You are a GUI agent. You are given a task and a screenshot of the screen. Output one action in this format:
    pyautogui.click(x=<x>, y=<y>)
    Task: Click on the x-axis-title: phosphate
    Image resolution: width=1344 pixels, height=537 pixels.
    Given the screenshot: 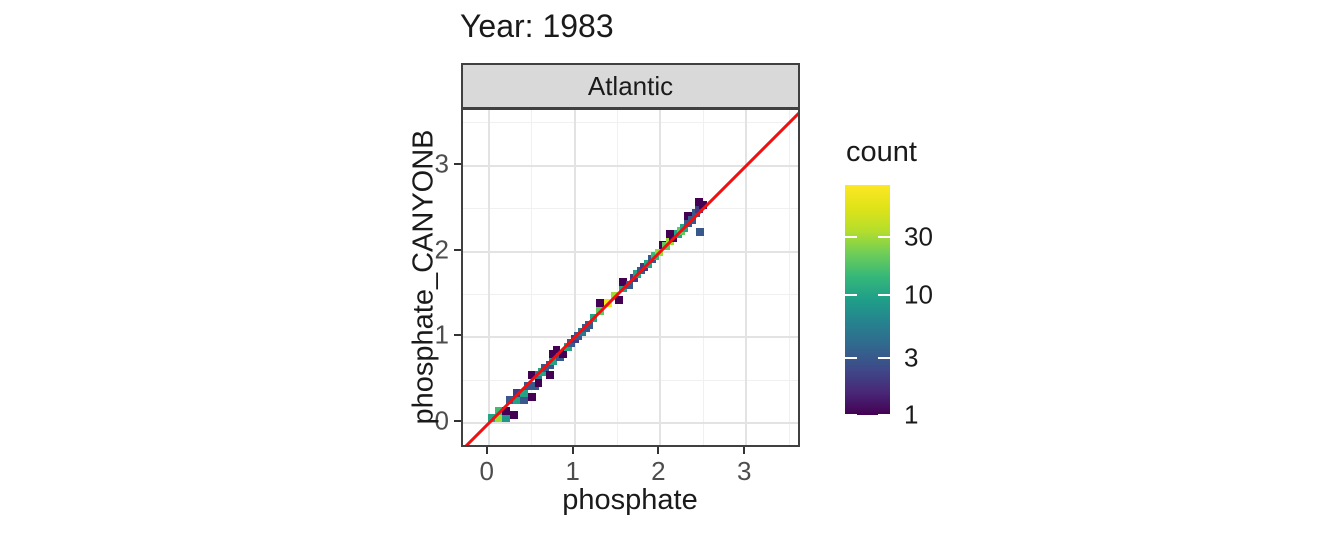 What is the action you would take?
    pyautogui.click(x=630, y=500)
    